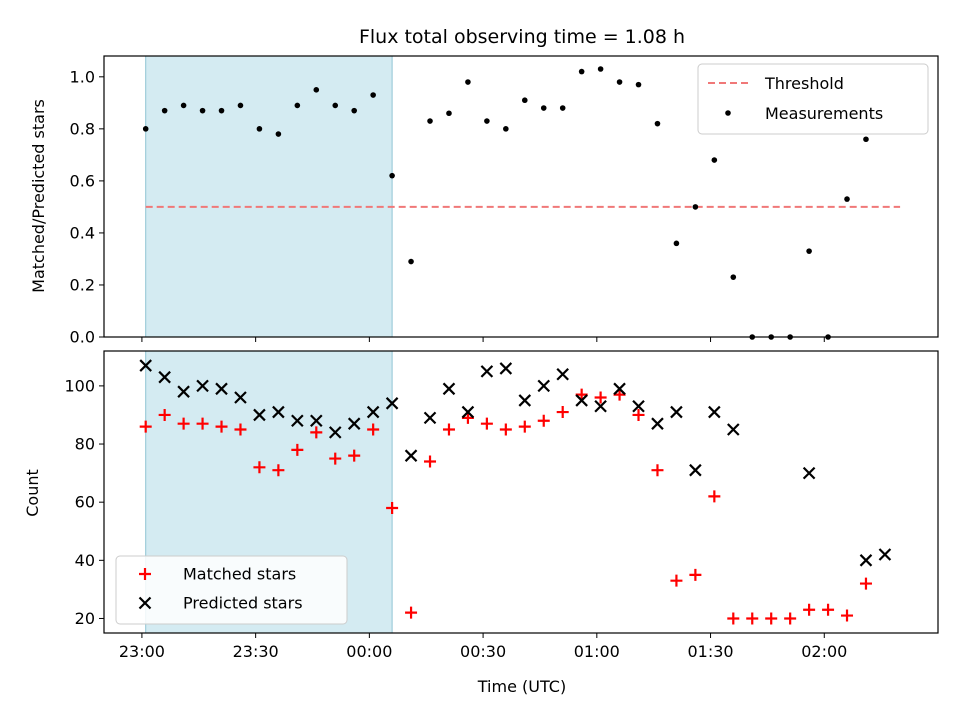 The image size is (960, 720). I want to click on top-legend: Threshold Measurements, so click(813, 99).